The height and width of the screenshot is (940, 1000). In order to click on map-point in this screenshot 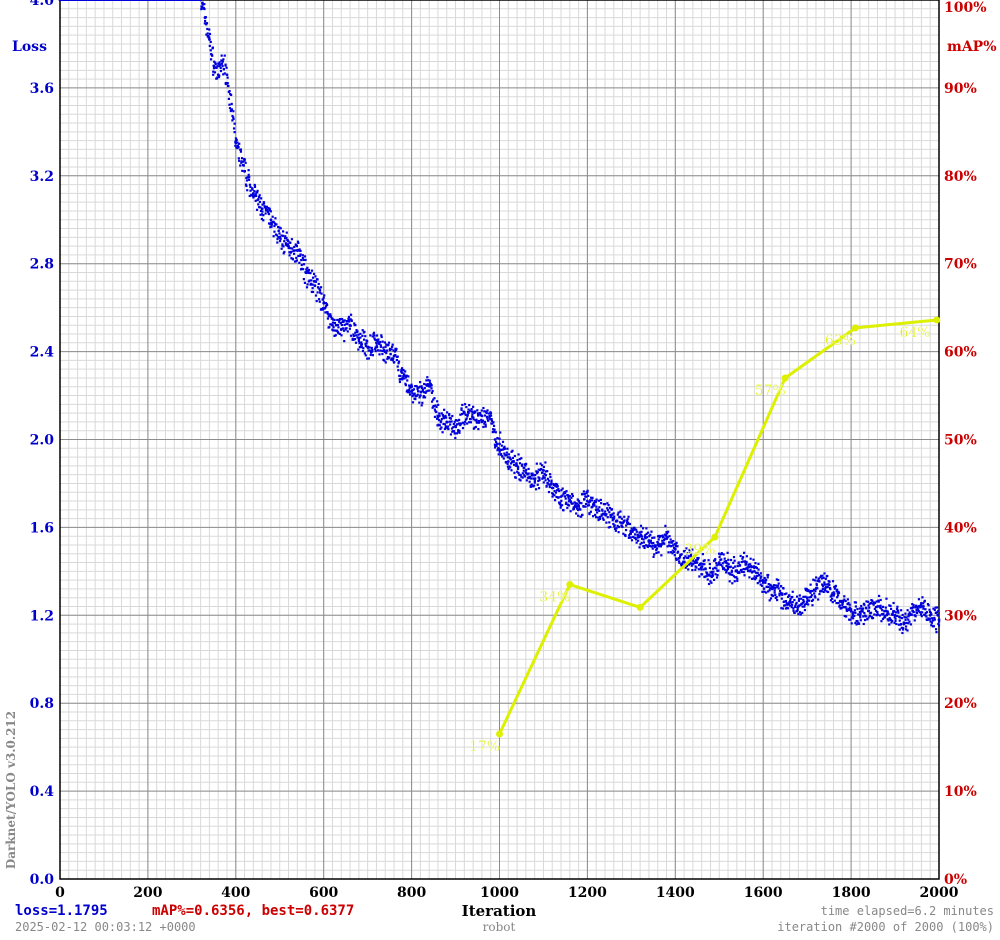, I will do `click(785, 378)`.